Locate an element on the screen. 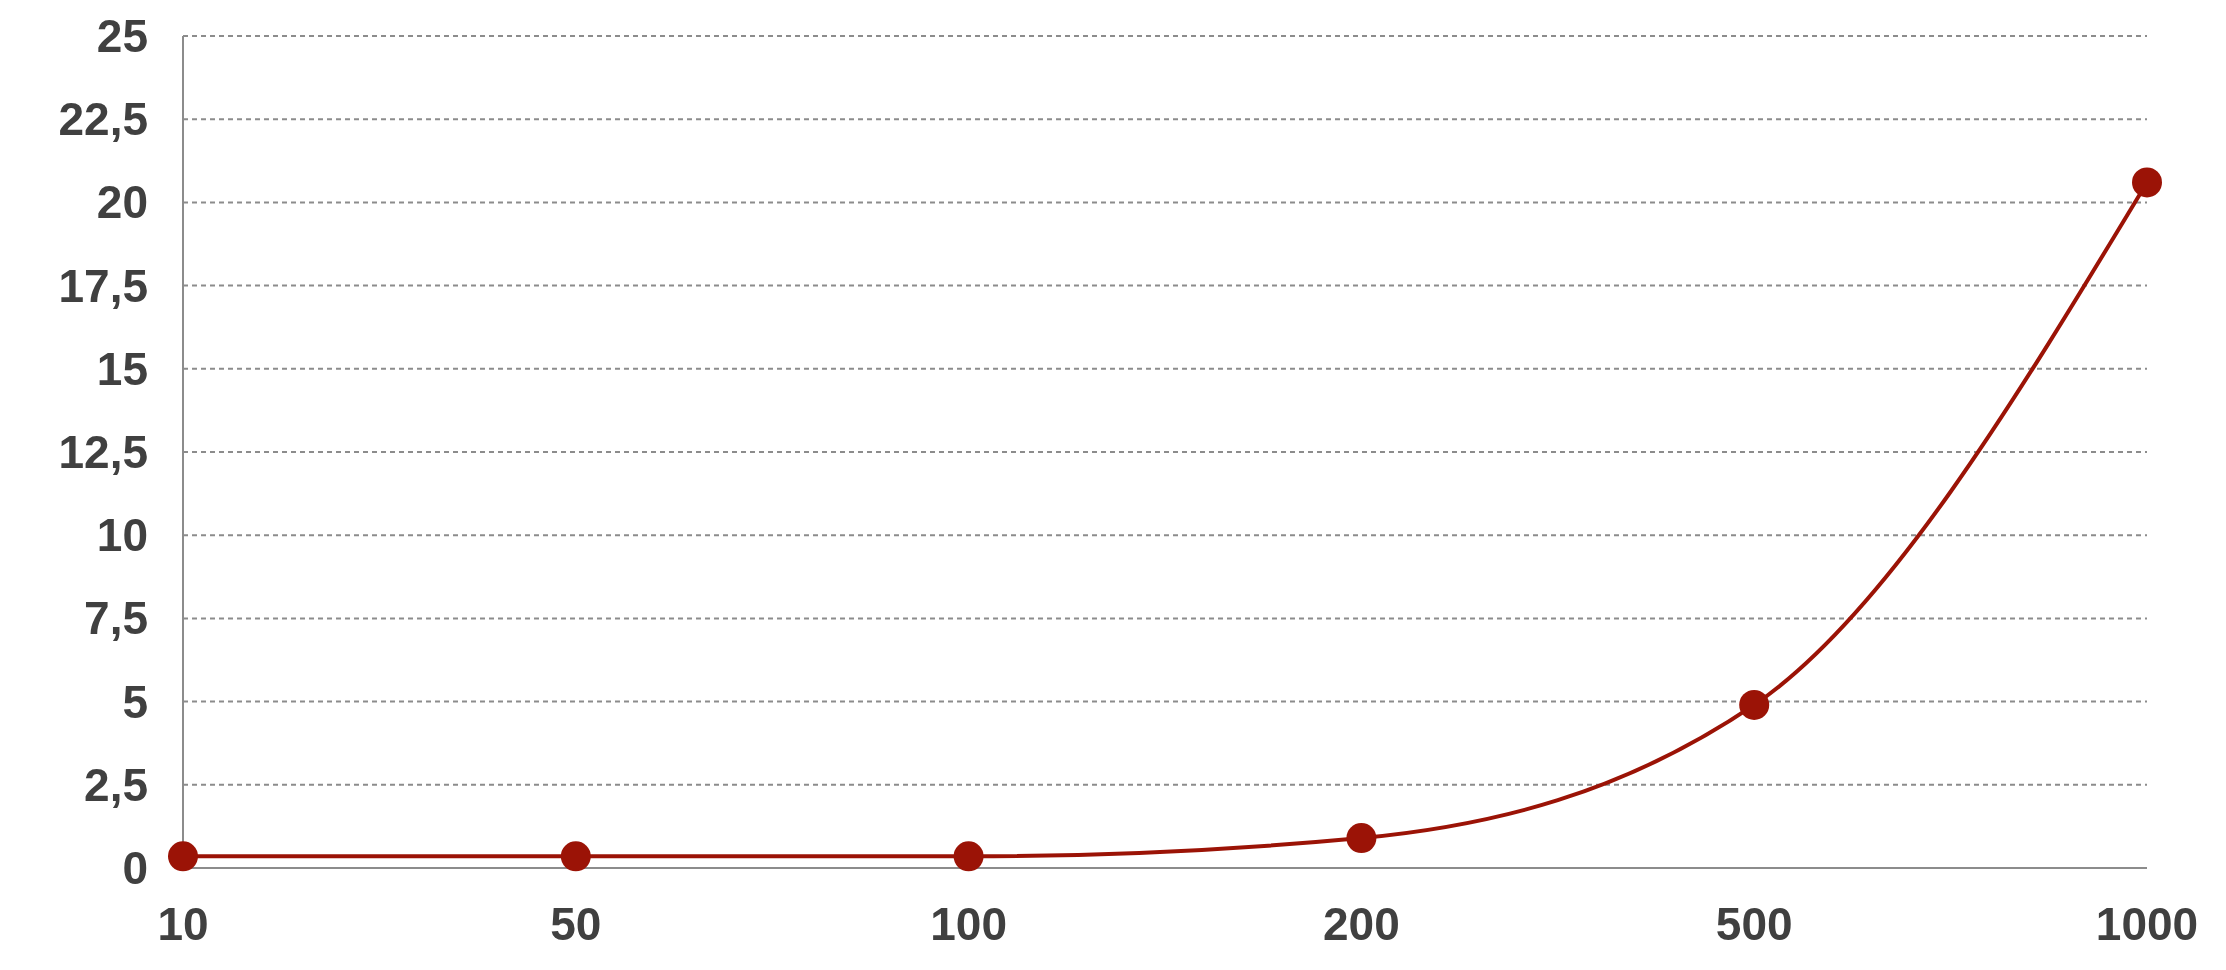  y-tick-label: 20 is located at coordinates (122, 202).